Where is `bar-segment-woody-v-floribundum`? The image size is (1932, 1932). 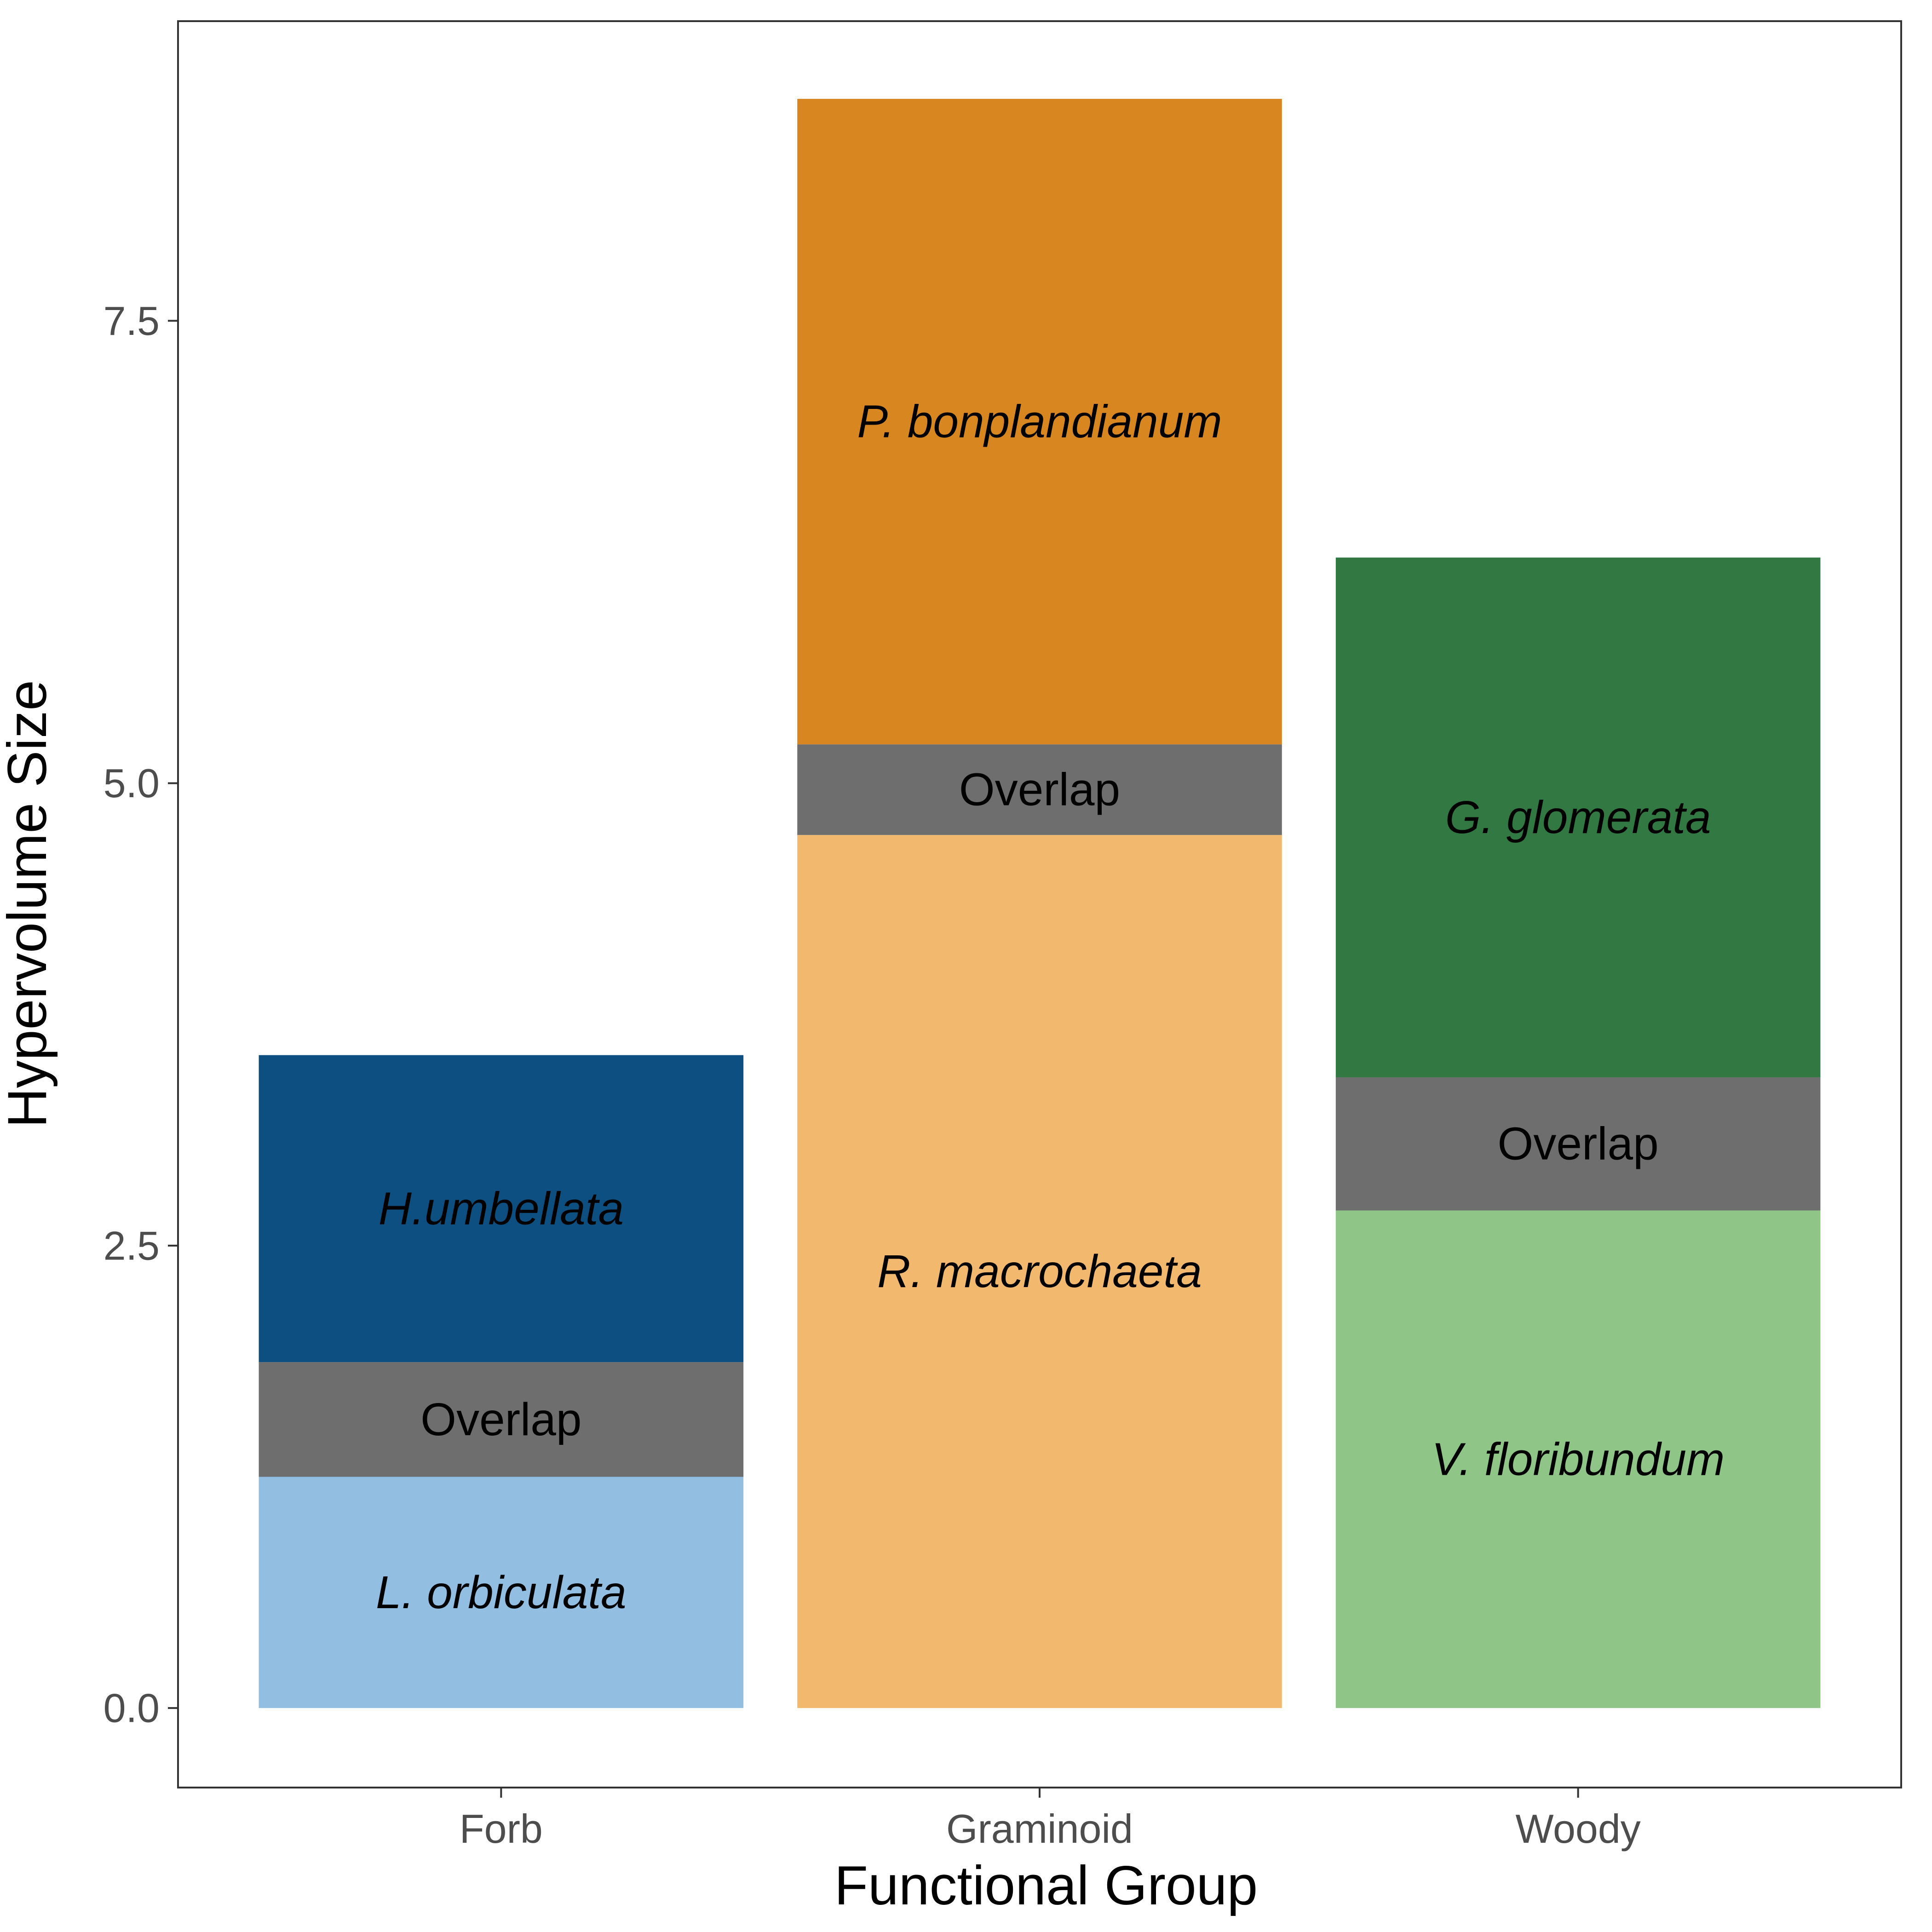
bar-segment-woody-v-floribundum is located at coordinates (1578, 1459).